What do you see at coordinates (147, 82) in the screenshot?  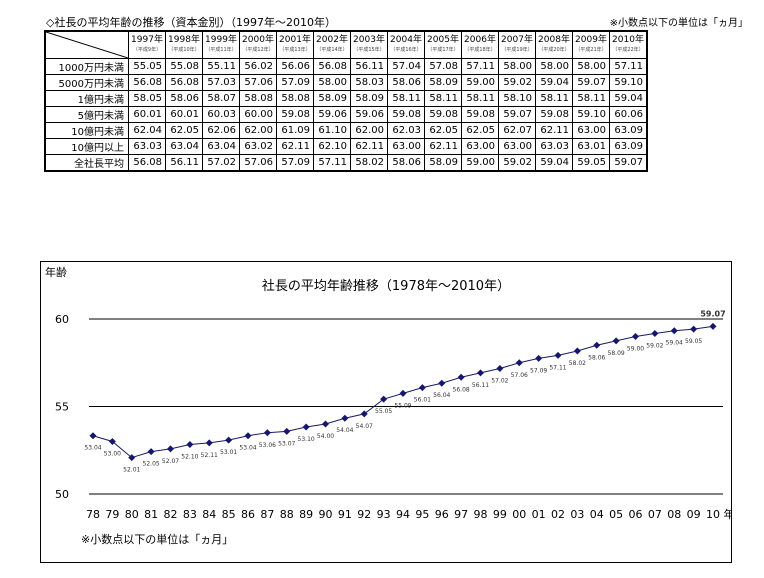 I see `table-cell: 56.08` at bounding box center [147, 82].